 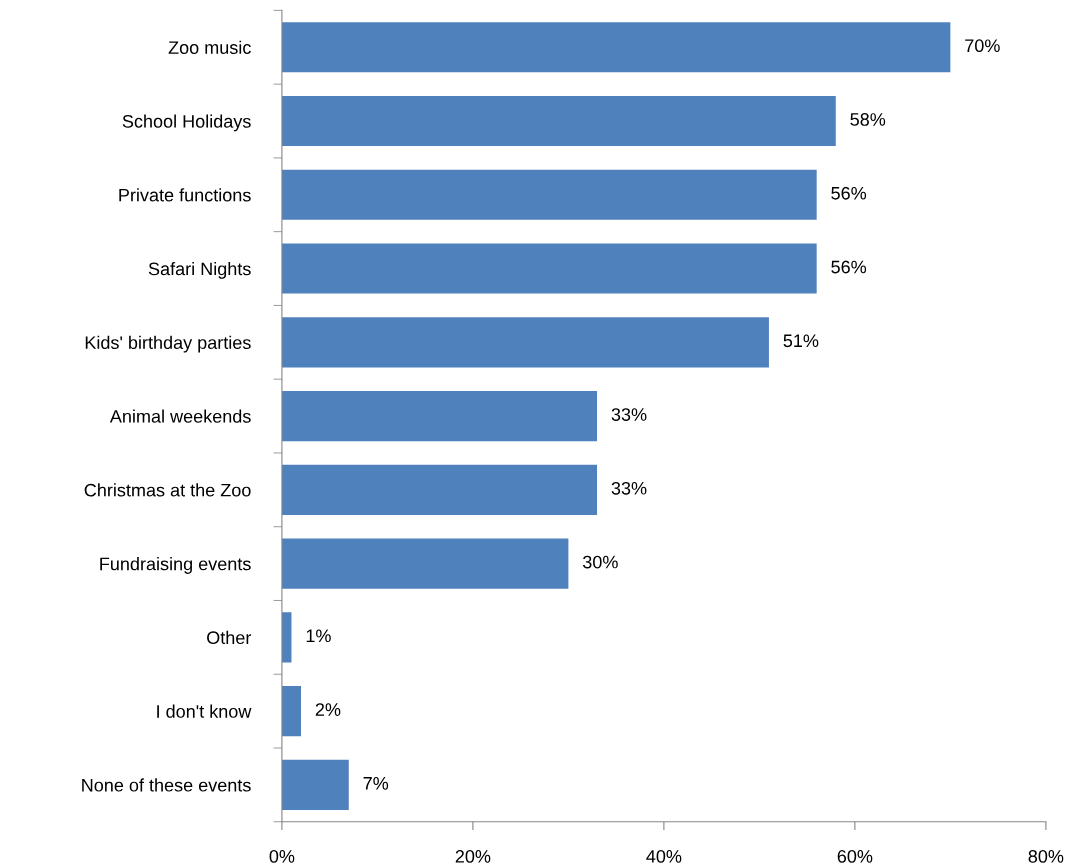 I want to click on data-label: 2%, so click(x=328, y=709).